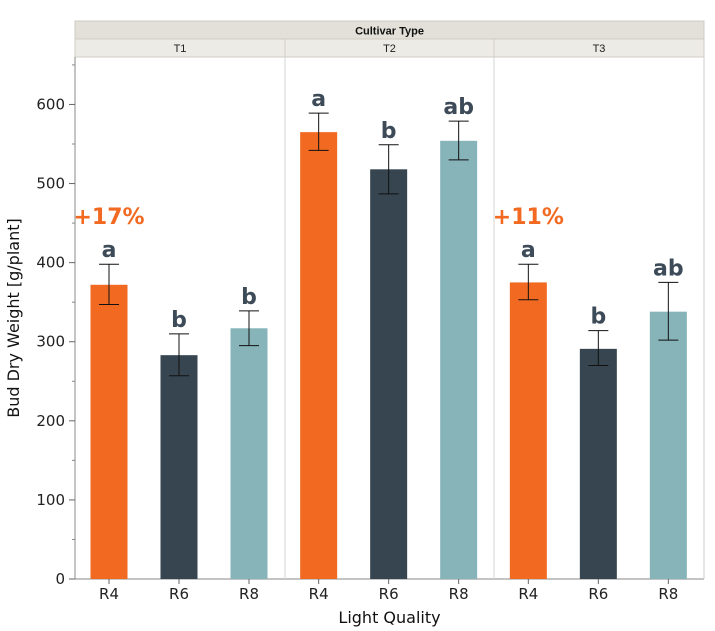  Describe the element at coordinates (50, 104) in the screenshot. I see `y-tick-label: 600` at that location.